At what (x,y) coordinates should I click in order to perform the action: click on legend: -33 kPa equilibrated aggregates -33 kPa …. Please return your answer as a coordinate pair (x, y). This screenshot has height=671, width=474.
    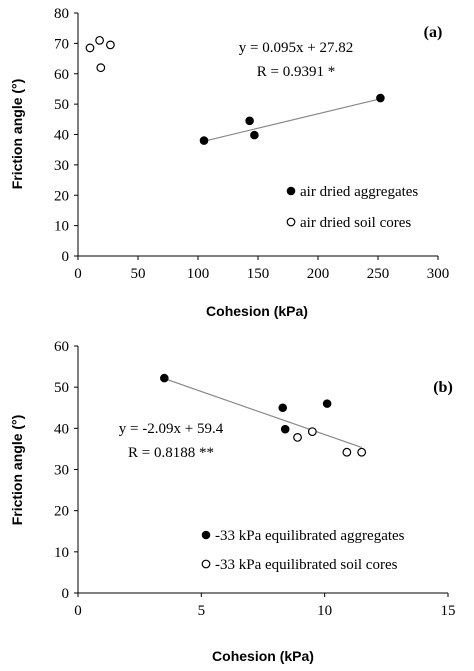
    Looking at the image, I should click on (303, 550).